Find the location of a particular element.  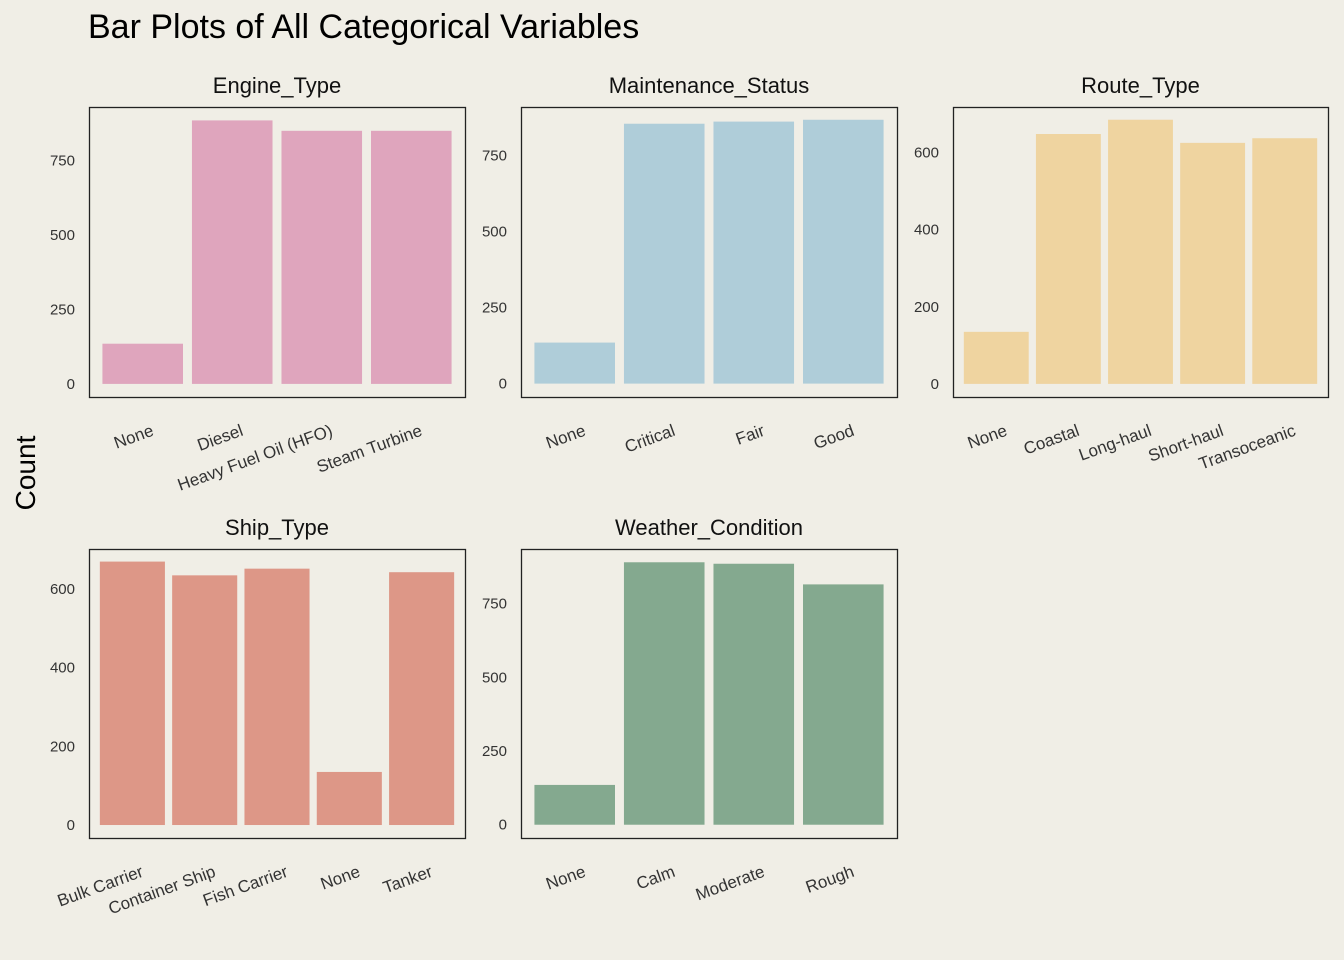

bar-short-haul is located at coordinates (1213, 263).